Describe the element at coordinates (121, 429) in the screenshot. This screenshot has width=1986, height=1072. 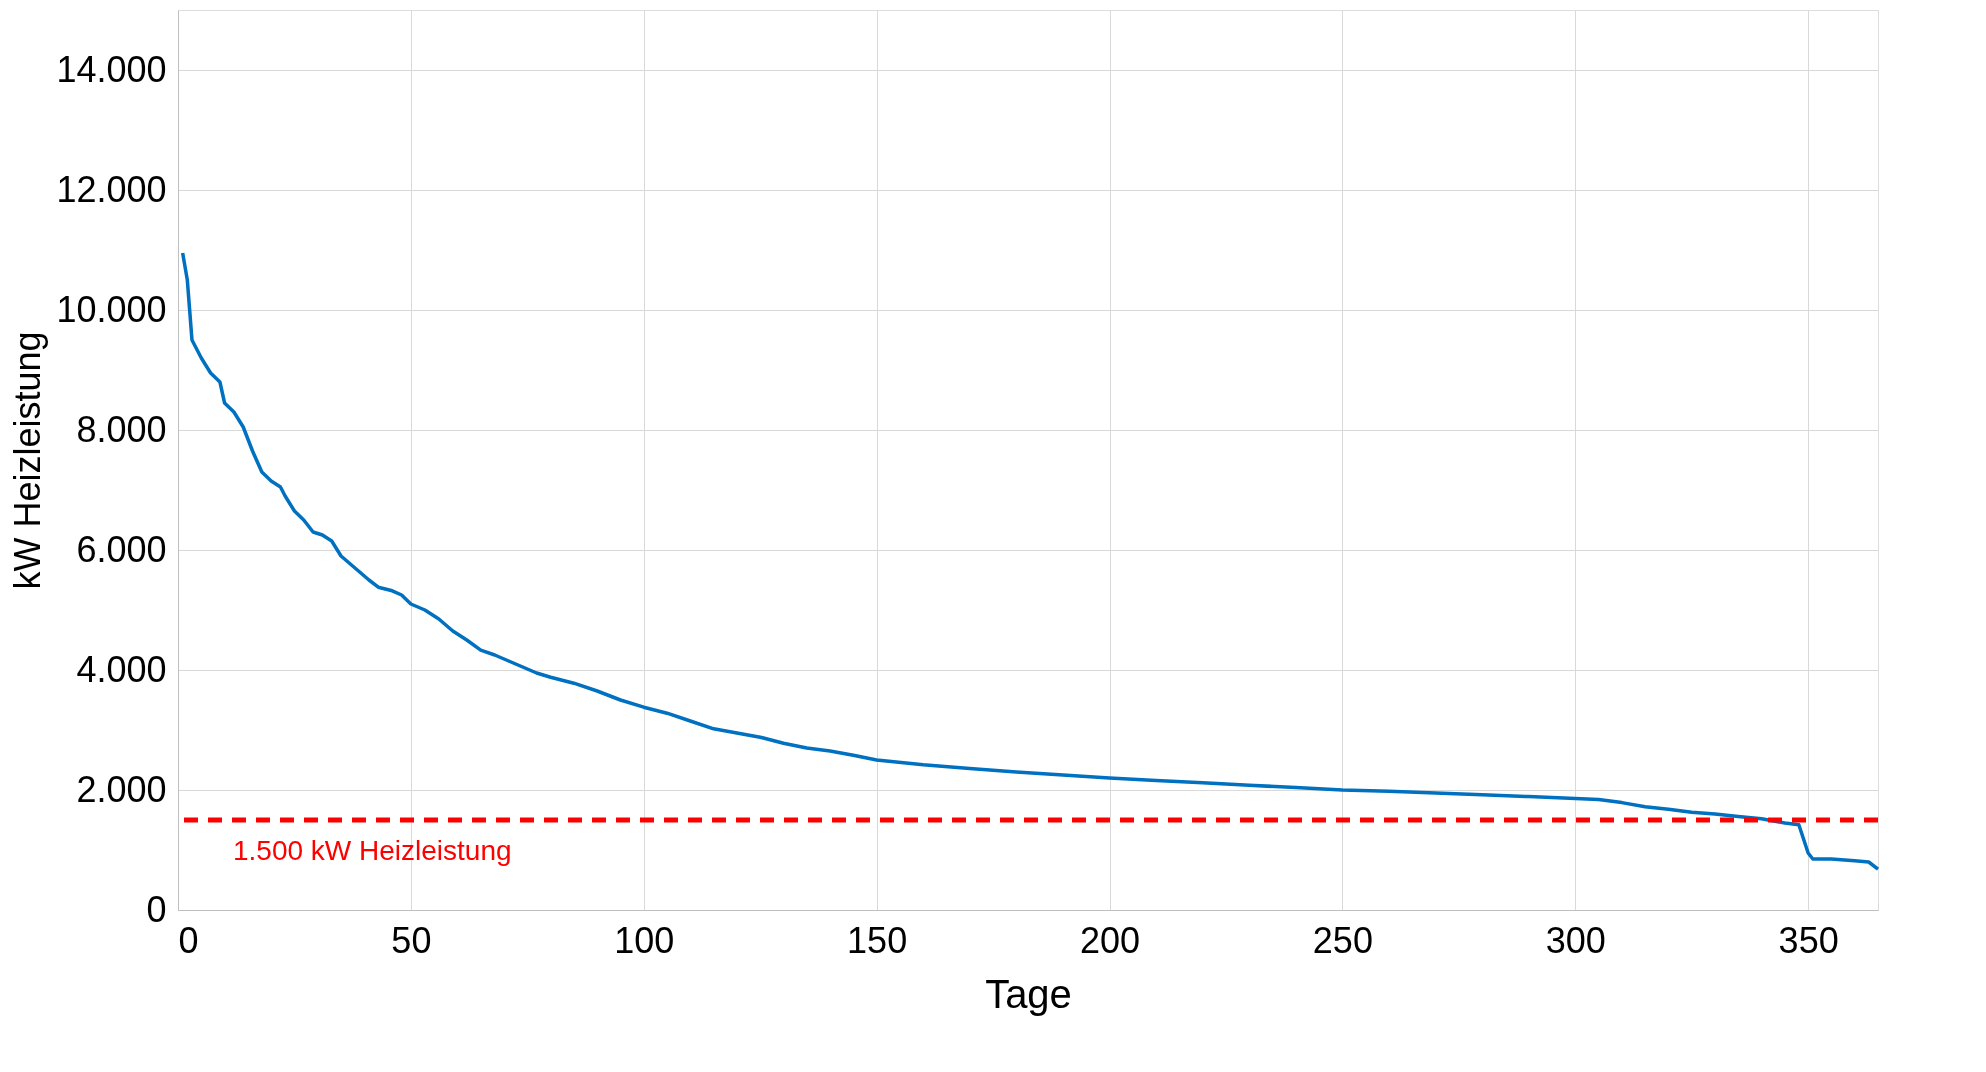
I see `y-tick-label: 8.000` at that location.